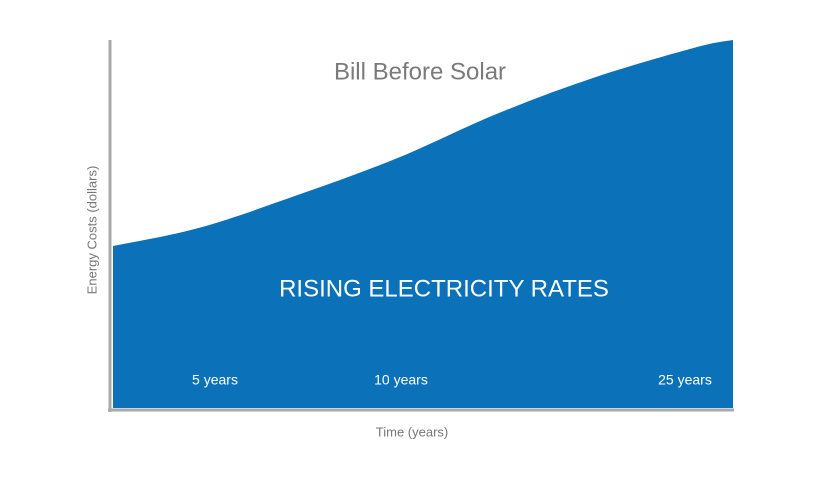 This screenshot has width=820, height=479. What do you see at coordinates (420, 71) in the screenshot?
I see `annotation: Bill Before Solar` at bounding box center [420, 71].